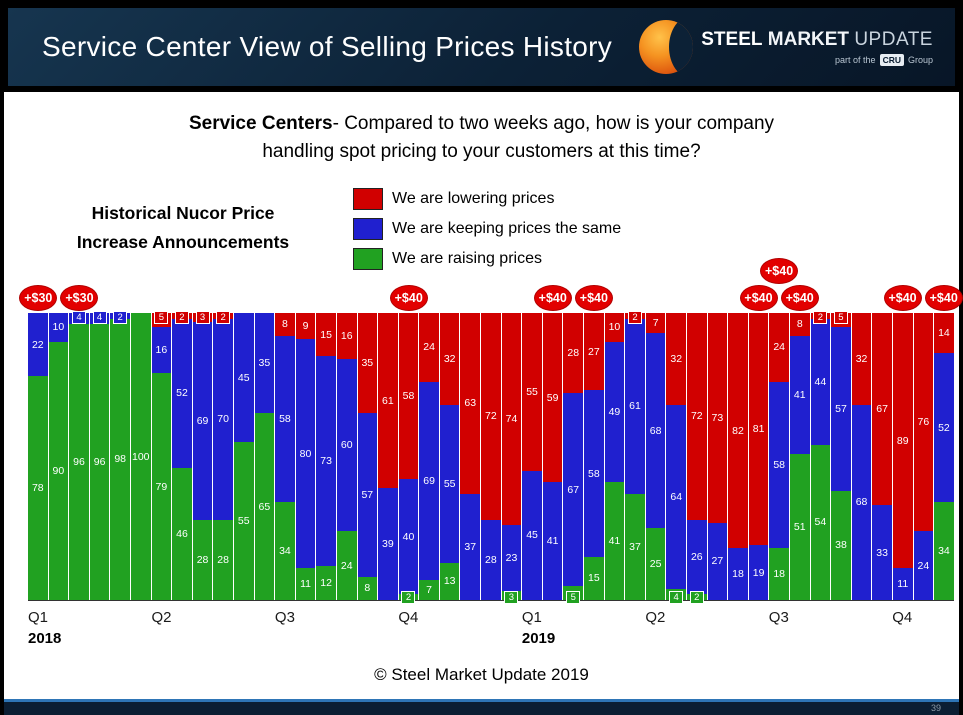  I want to click on segment-lowering: 32, so click(861, 359).